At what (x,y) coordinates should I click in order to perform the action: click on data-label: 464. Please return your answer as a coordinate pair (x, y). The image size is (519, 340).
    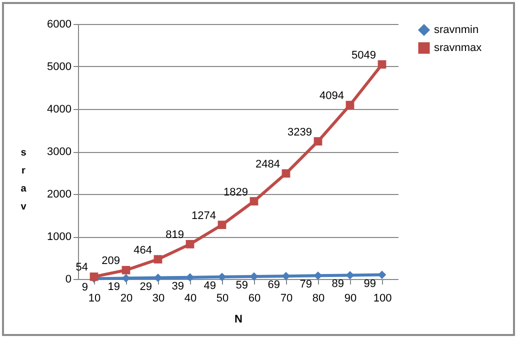
    Looking at the image, I should click on (143, 250).